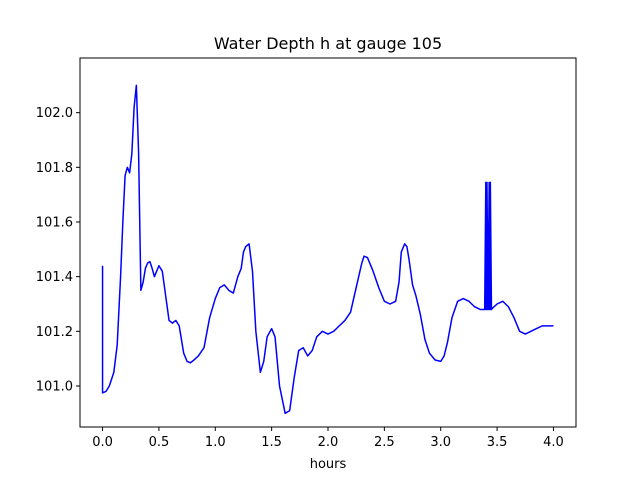 The image size is (640, 480). I want to click on y-tick-label: 101.2, so click(54, 332).